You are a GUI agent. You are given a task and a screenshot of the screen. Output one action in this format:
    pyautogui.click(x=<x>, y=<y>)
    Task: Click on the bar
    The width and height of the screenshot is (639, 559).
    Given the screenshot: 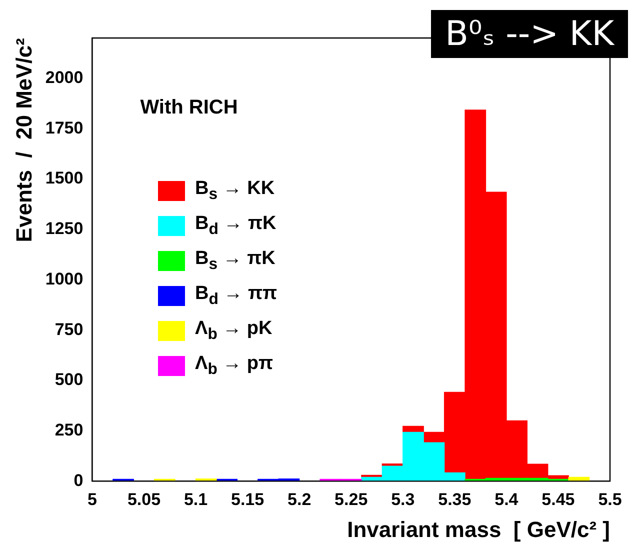 What is the action you would take?
    pyautogui.click(x=413, y=429)
    